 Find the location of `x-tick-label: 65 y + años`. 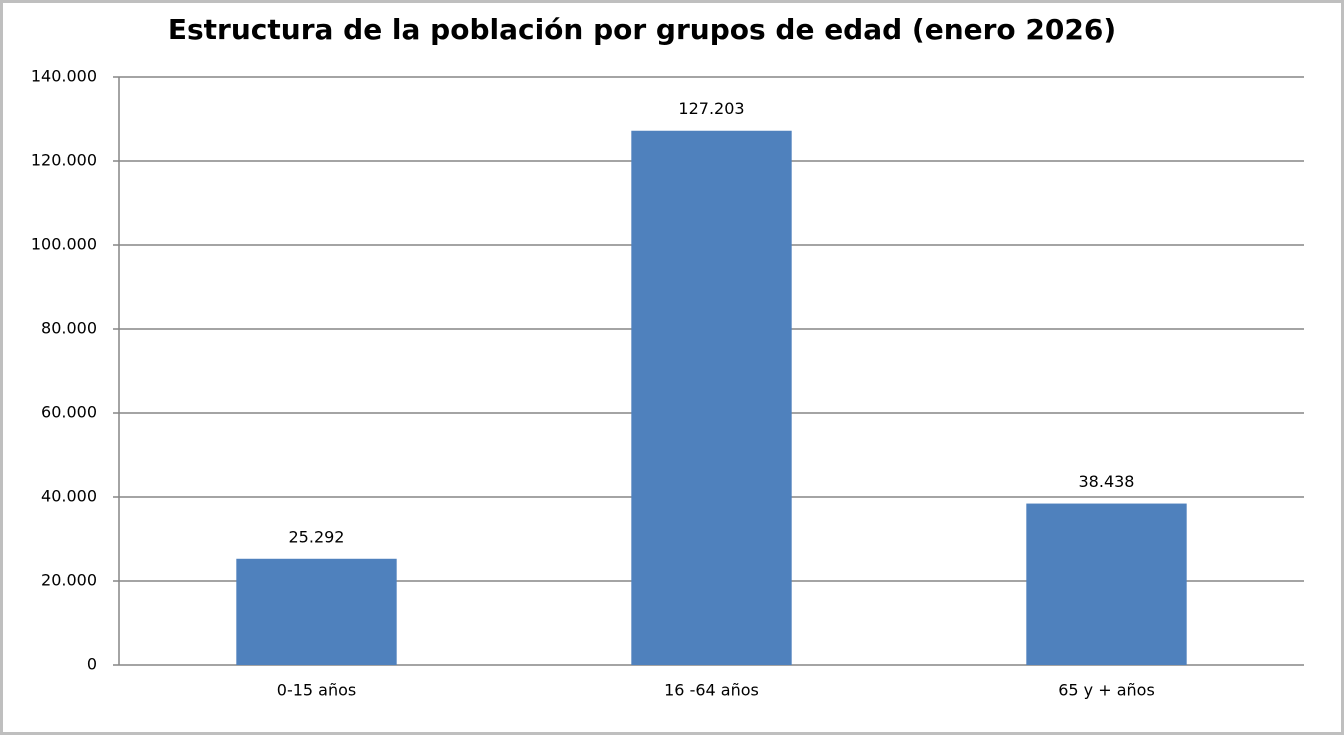

x-tick-label: 65 y + años is located at coordinates (1106, 690).